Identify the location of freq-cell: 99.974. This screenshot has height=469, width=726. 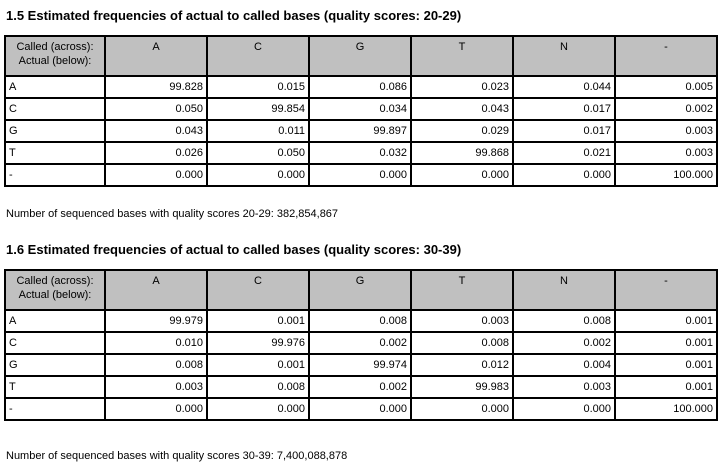
(360, 365).